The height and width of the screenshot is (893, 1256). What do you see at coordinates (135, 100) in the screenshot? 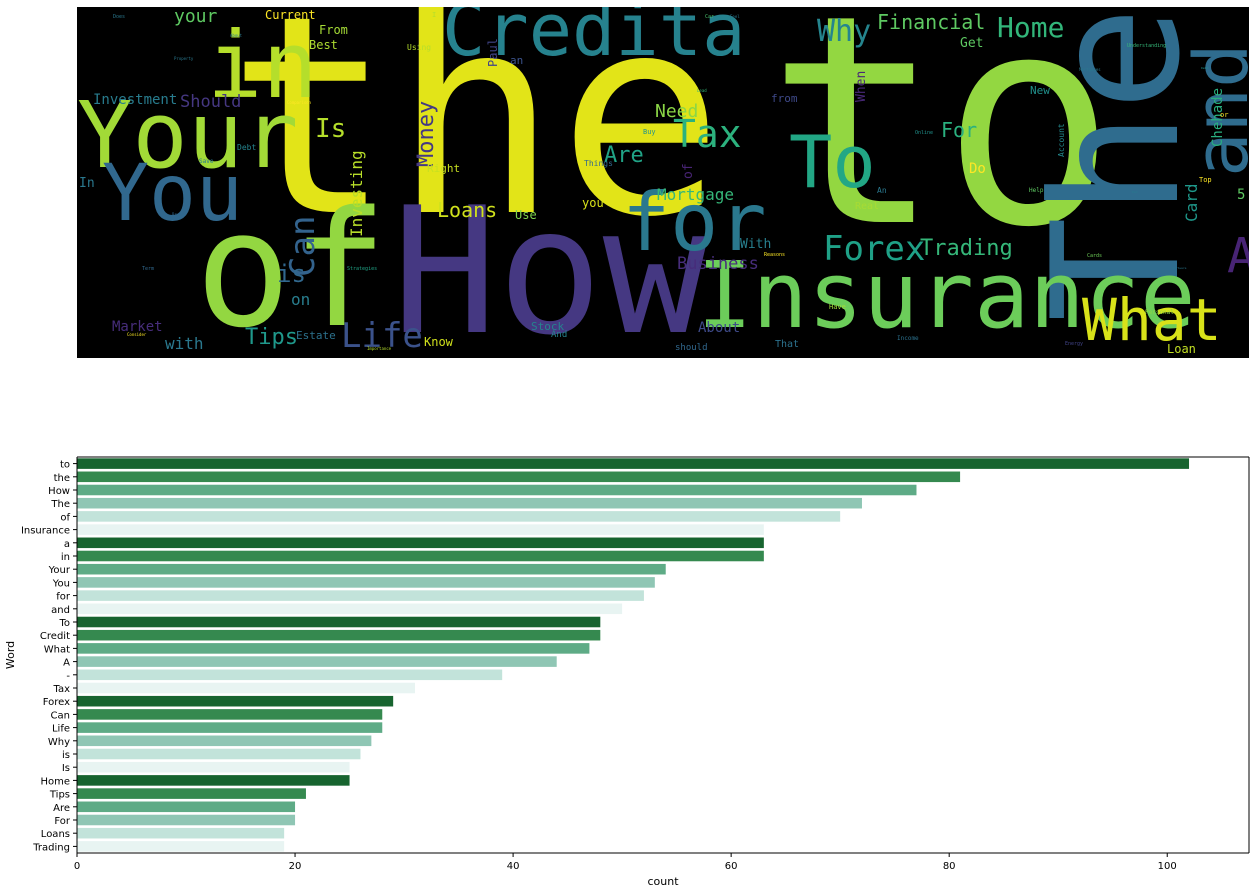
I see `word-cloud-word: Investment` at bounding box center [135, 100].